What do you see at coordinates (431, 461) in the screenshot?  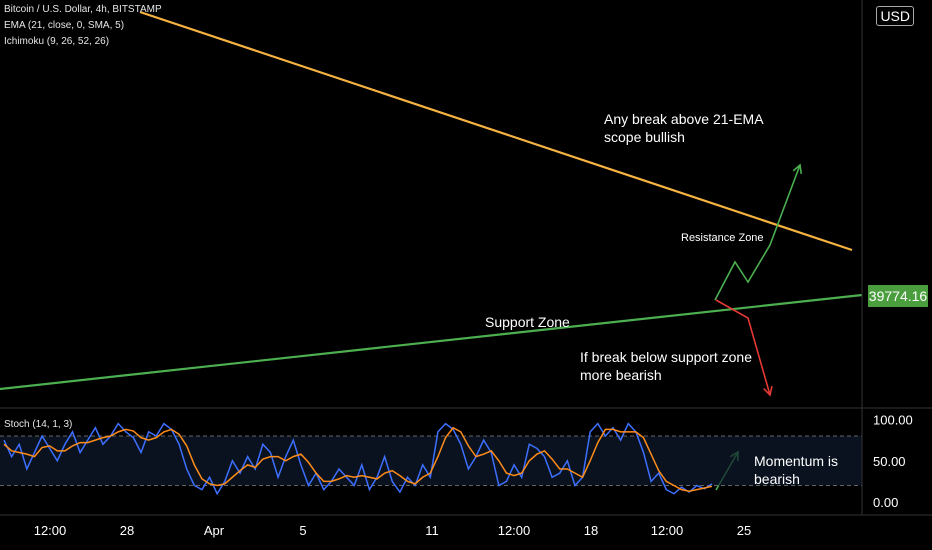 I see `stoch-band` at bounding box center [431, 461].